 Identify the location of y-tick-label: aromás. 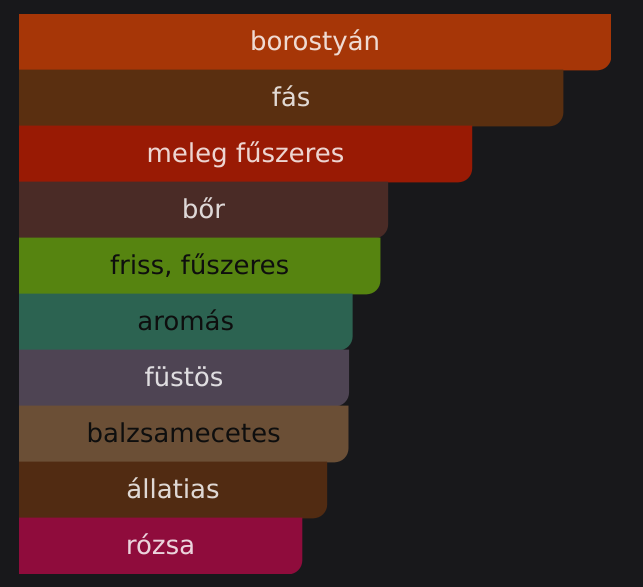
(185, 321).